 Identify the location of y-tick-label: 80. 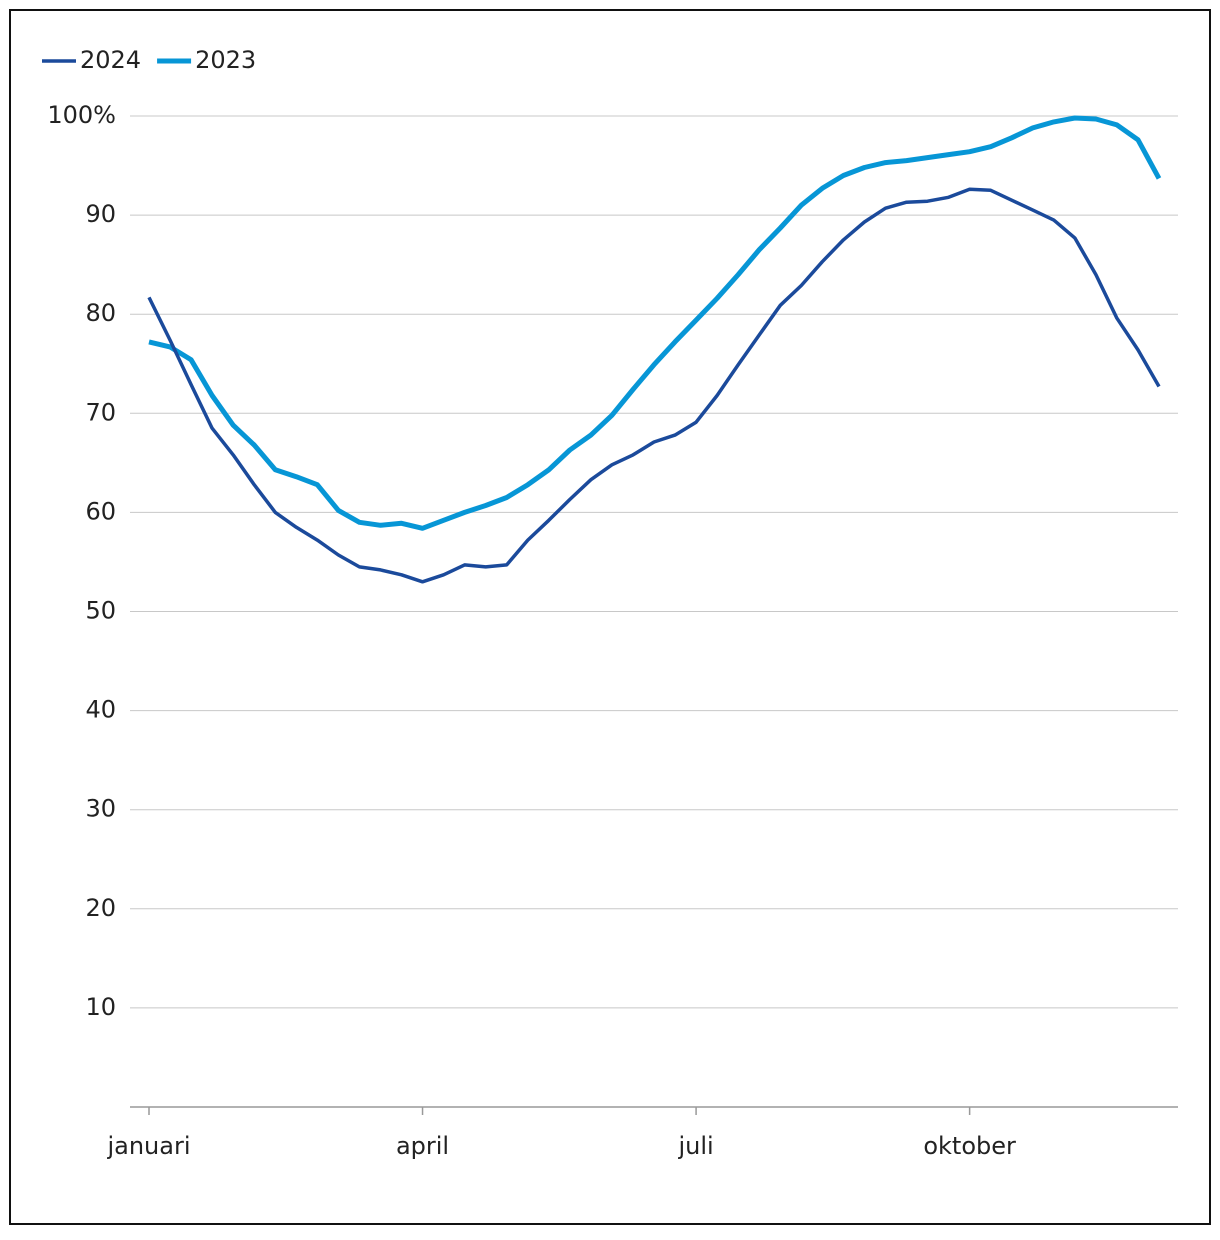
(100, 313).